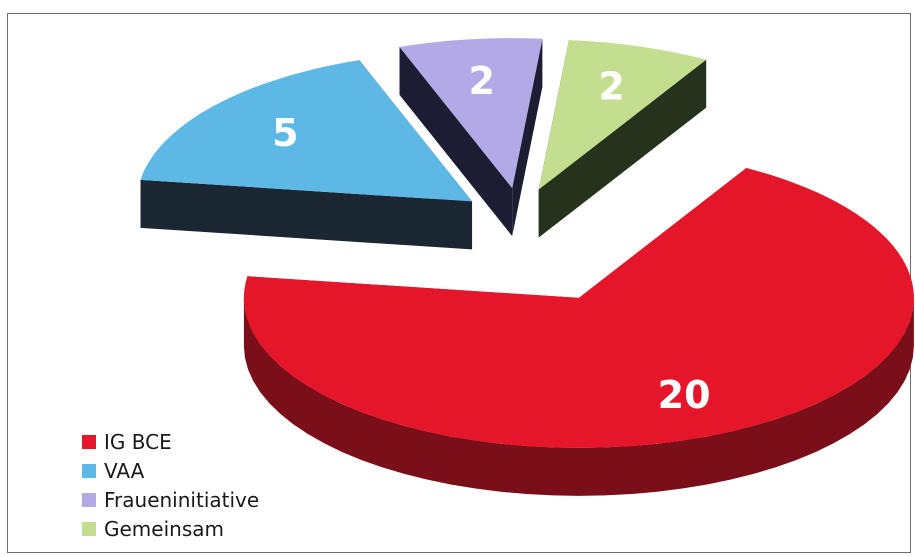 The height and width of the screenshot is (557, 915). Describe the element at coordinates (471, 113) in the screenshot. I see `slice-fraueninitiative` at that location.